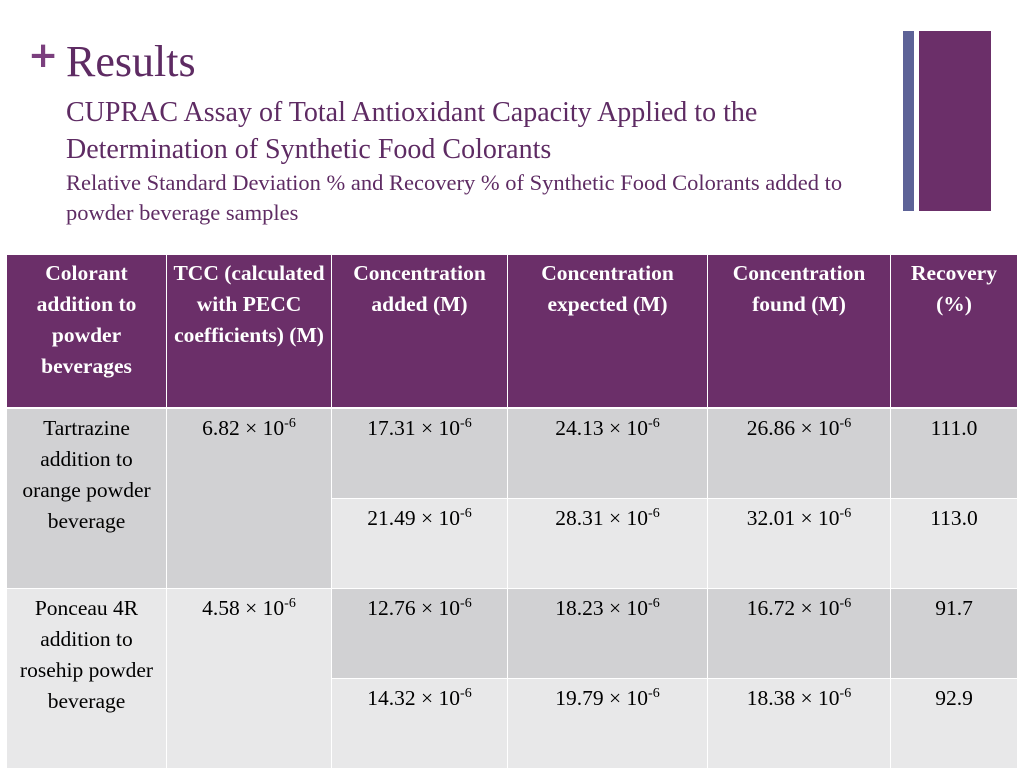  I want to click on recovery-cell: 111.0, so click(954, 453).